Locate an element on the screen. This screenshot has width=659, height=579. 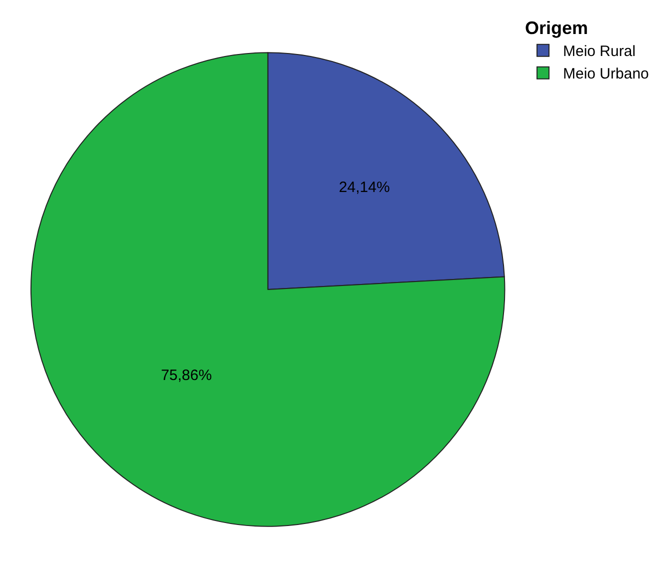
data-label: 24,14% is located at coordinates (364, 187).